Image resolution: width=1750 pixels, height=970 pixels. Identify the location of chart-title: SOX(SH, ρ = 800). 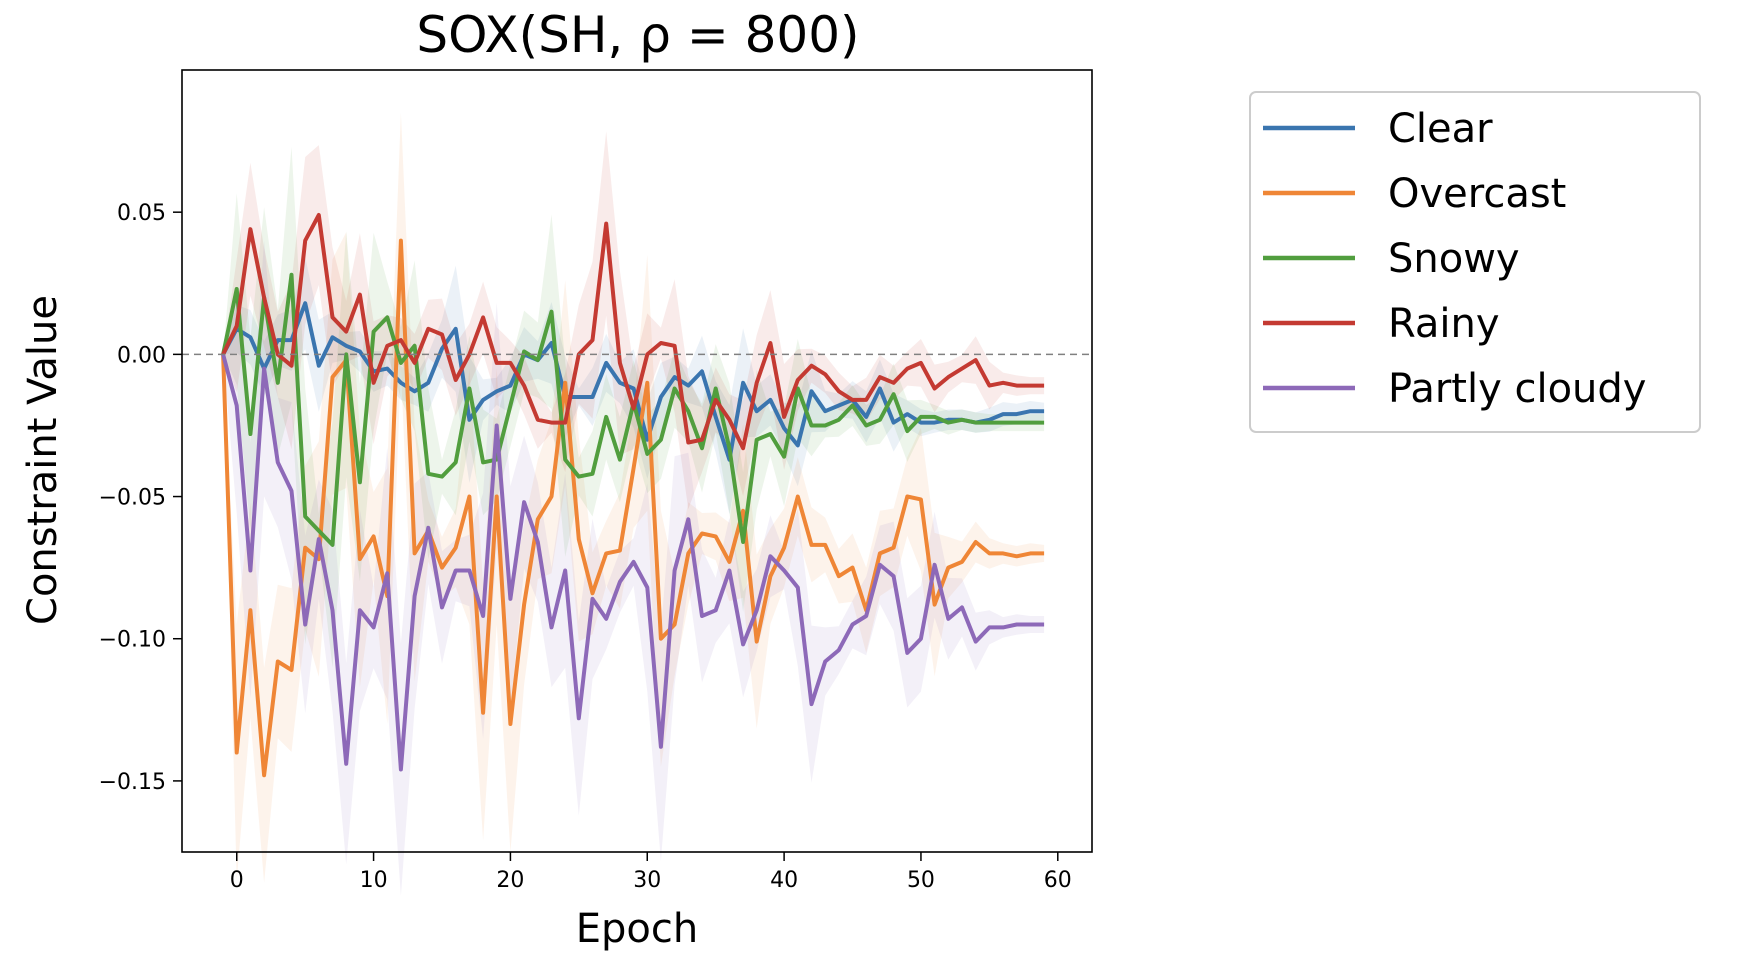
(637, 35).